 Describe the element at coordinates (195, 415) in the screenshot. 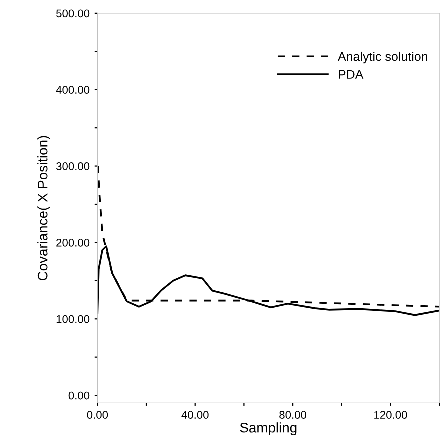

I see `x-tick-label: 40.00` at that location.